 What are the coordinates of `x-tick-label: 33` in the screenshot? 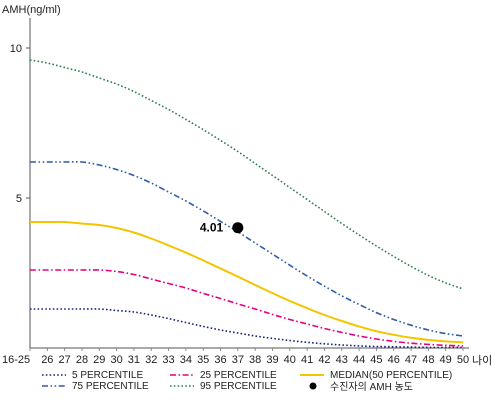 It's located at (168, 360).